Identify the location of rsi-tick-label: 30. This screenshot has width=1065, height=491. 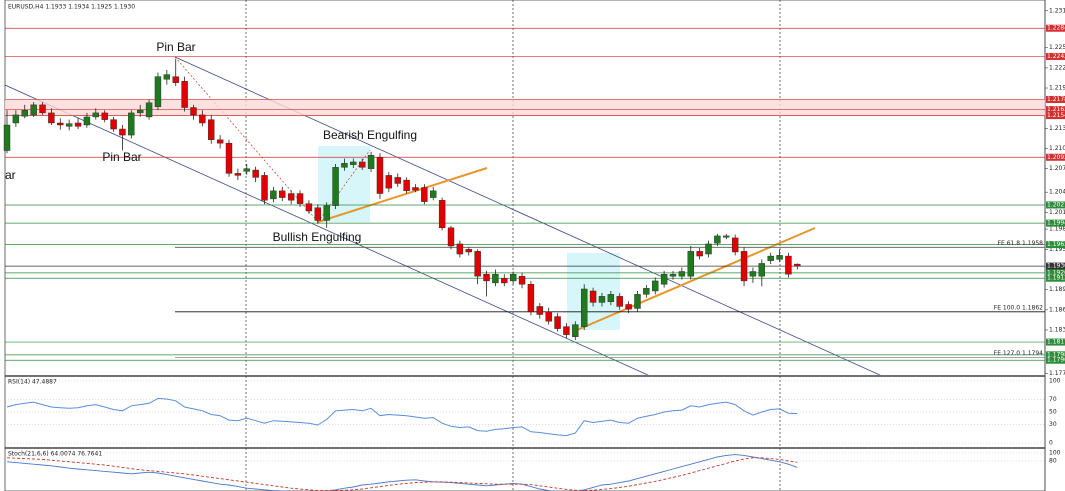
(1053, 424).